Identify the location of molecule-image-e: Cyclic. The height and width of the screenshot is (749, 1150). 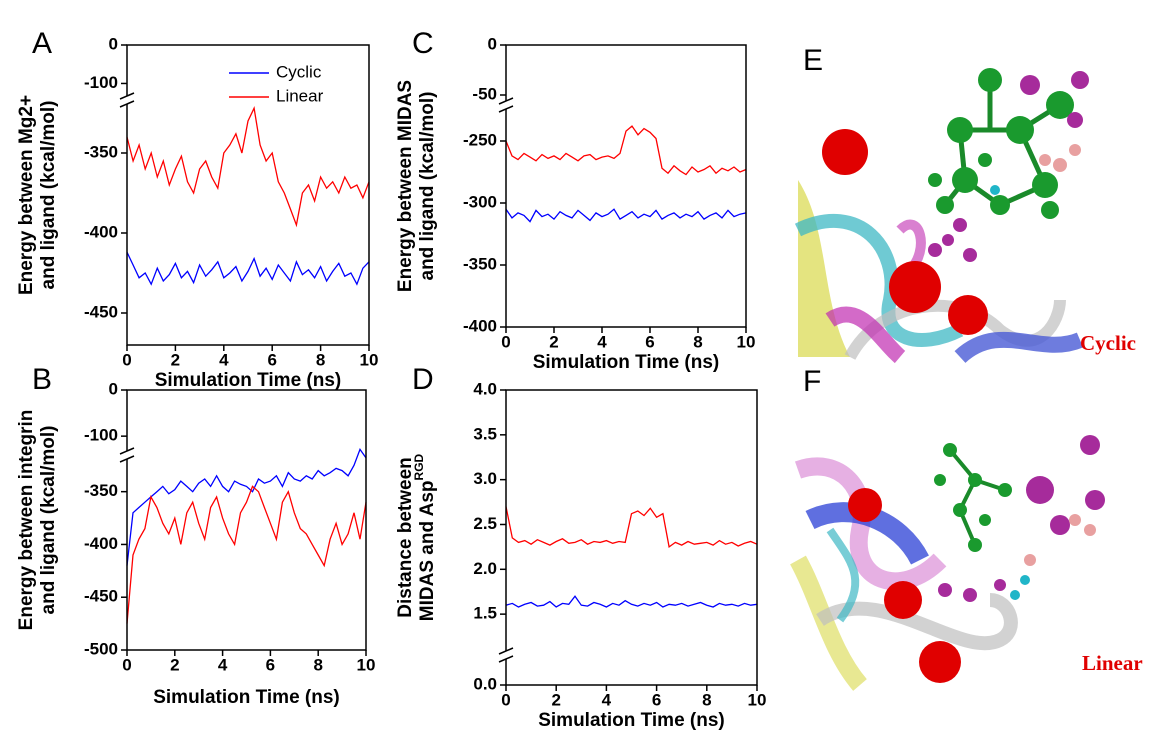
(972, 216).